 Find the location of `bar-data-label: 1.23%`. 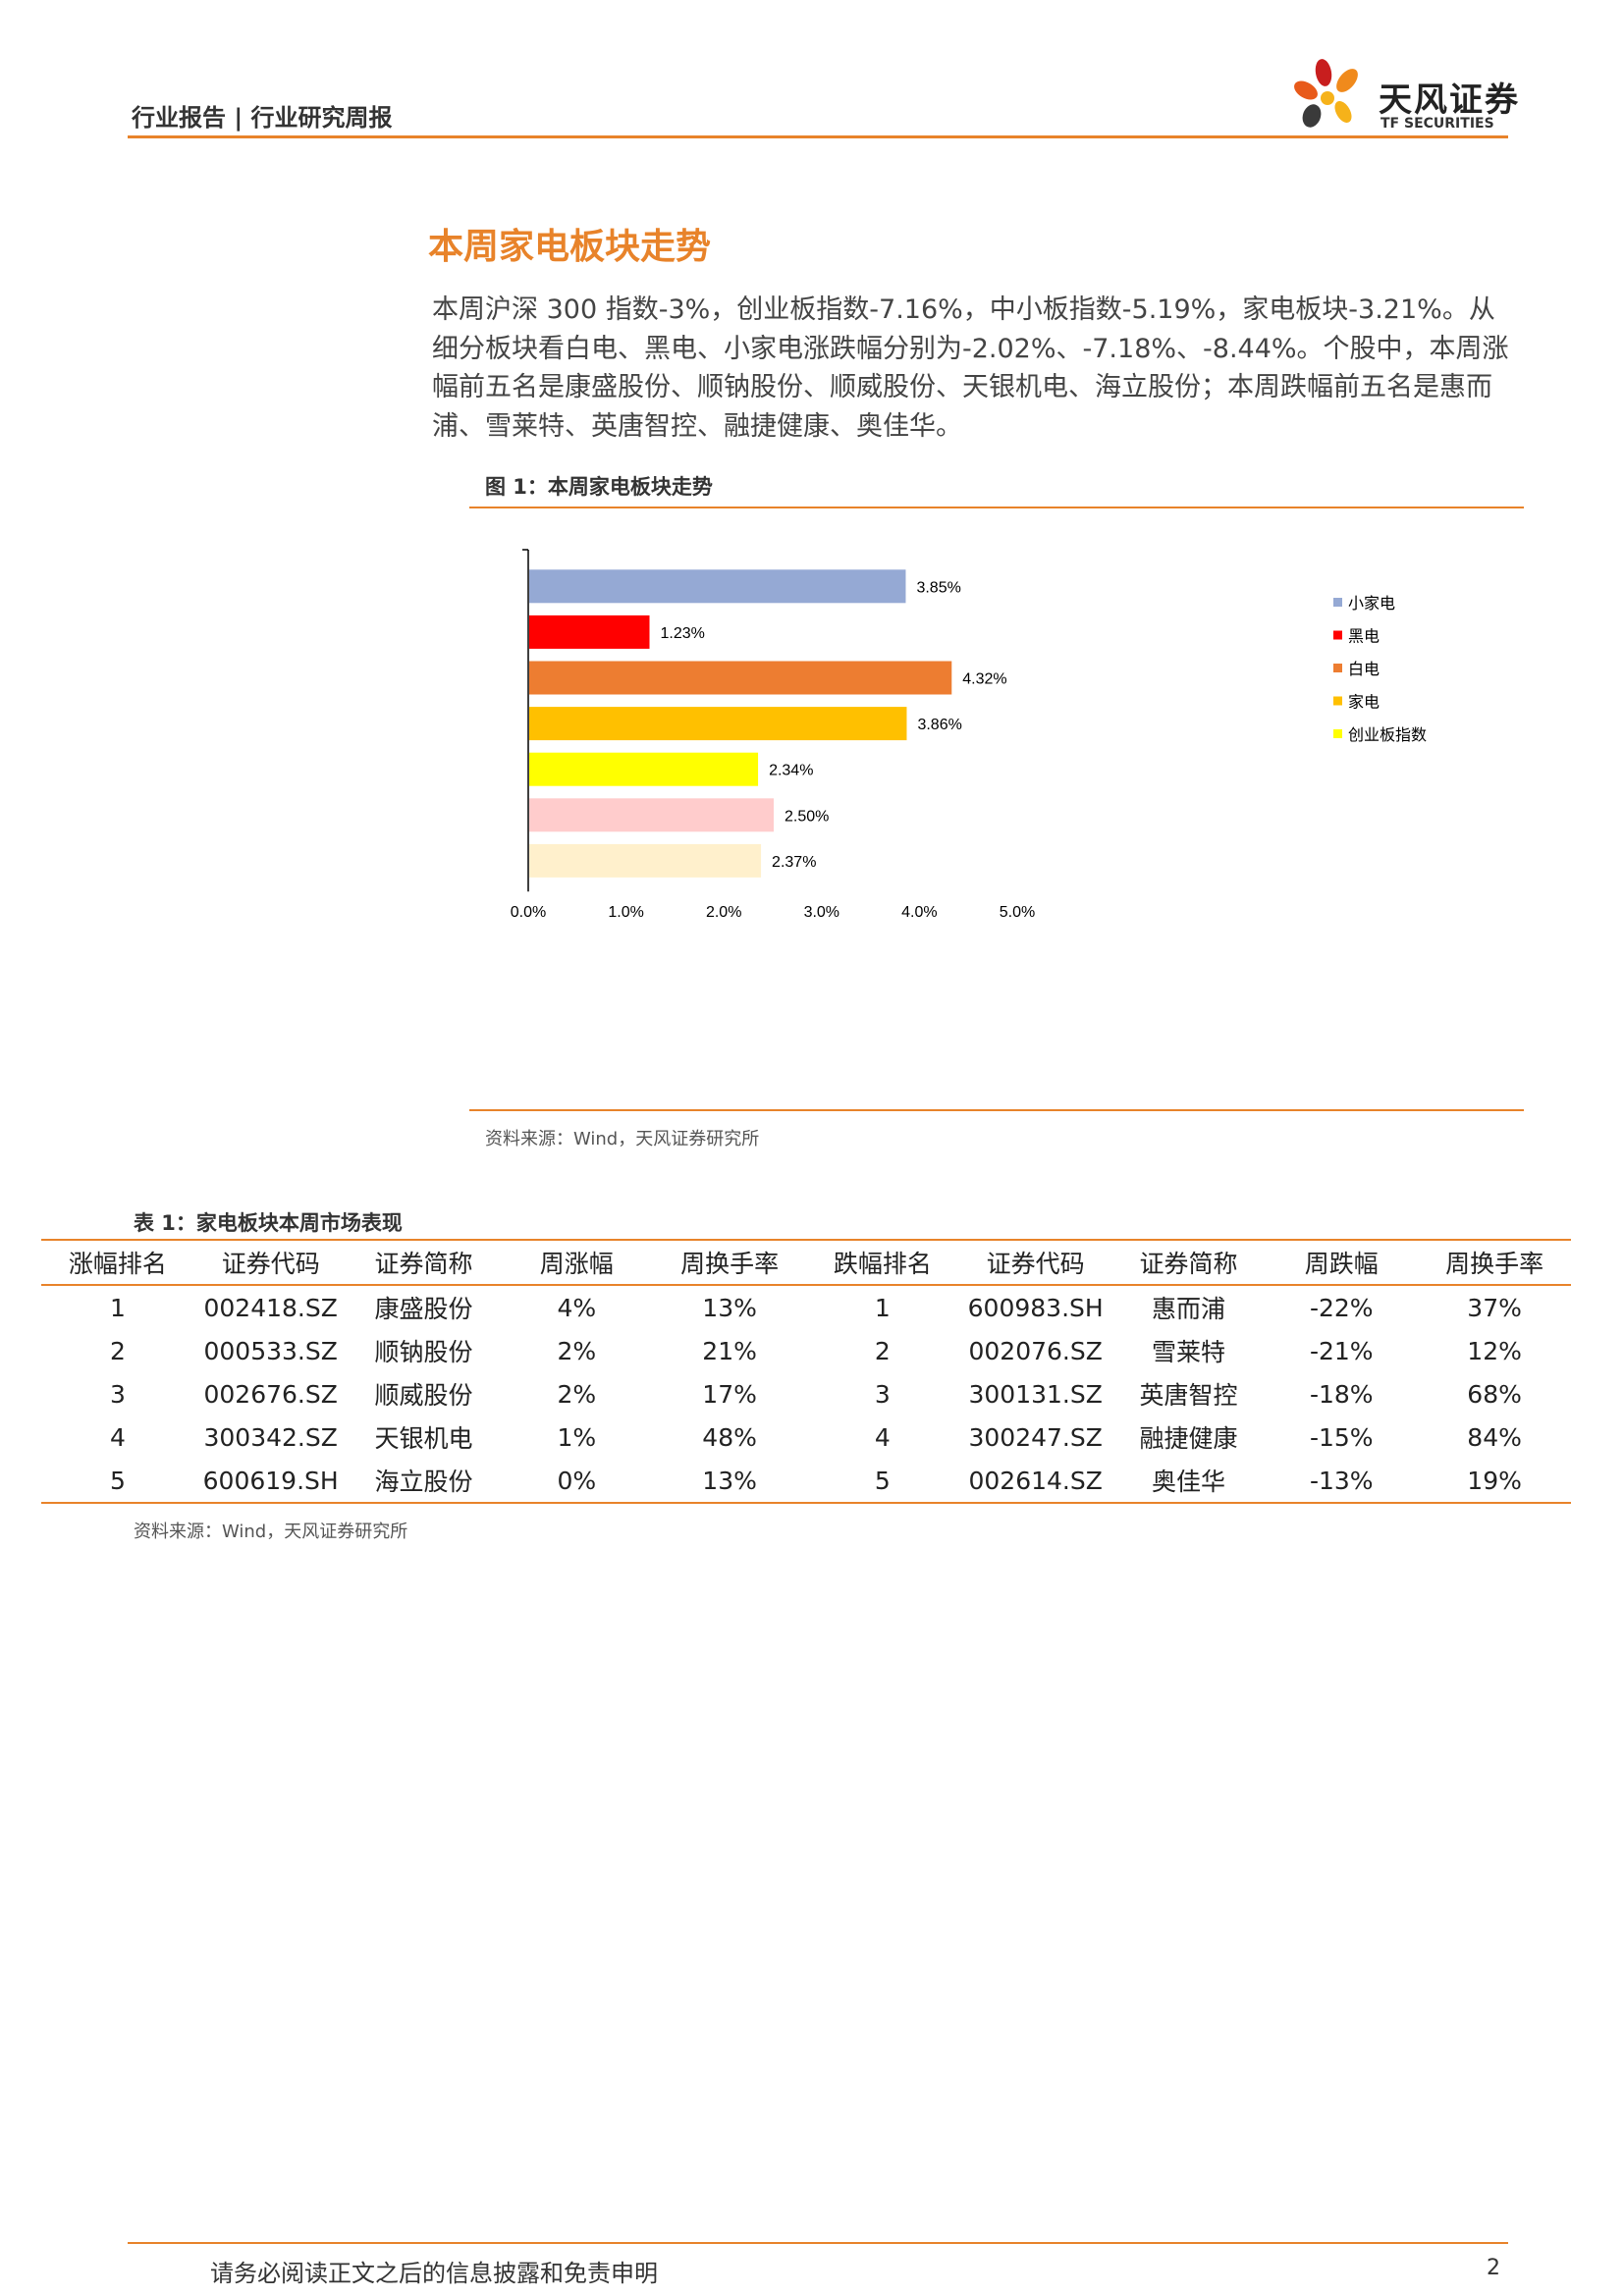

bar-data-label: 1.23% is located at coordinates (683, 633).